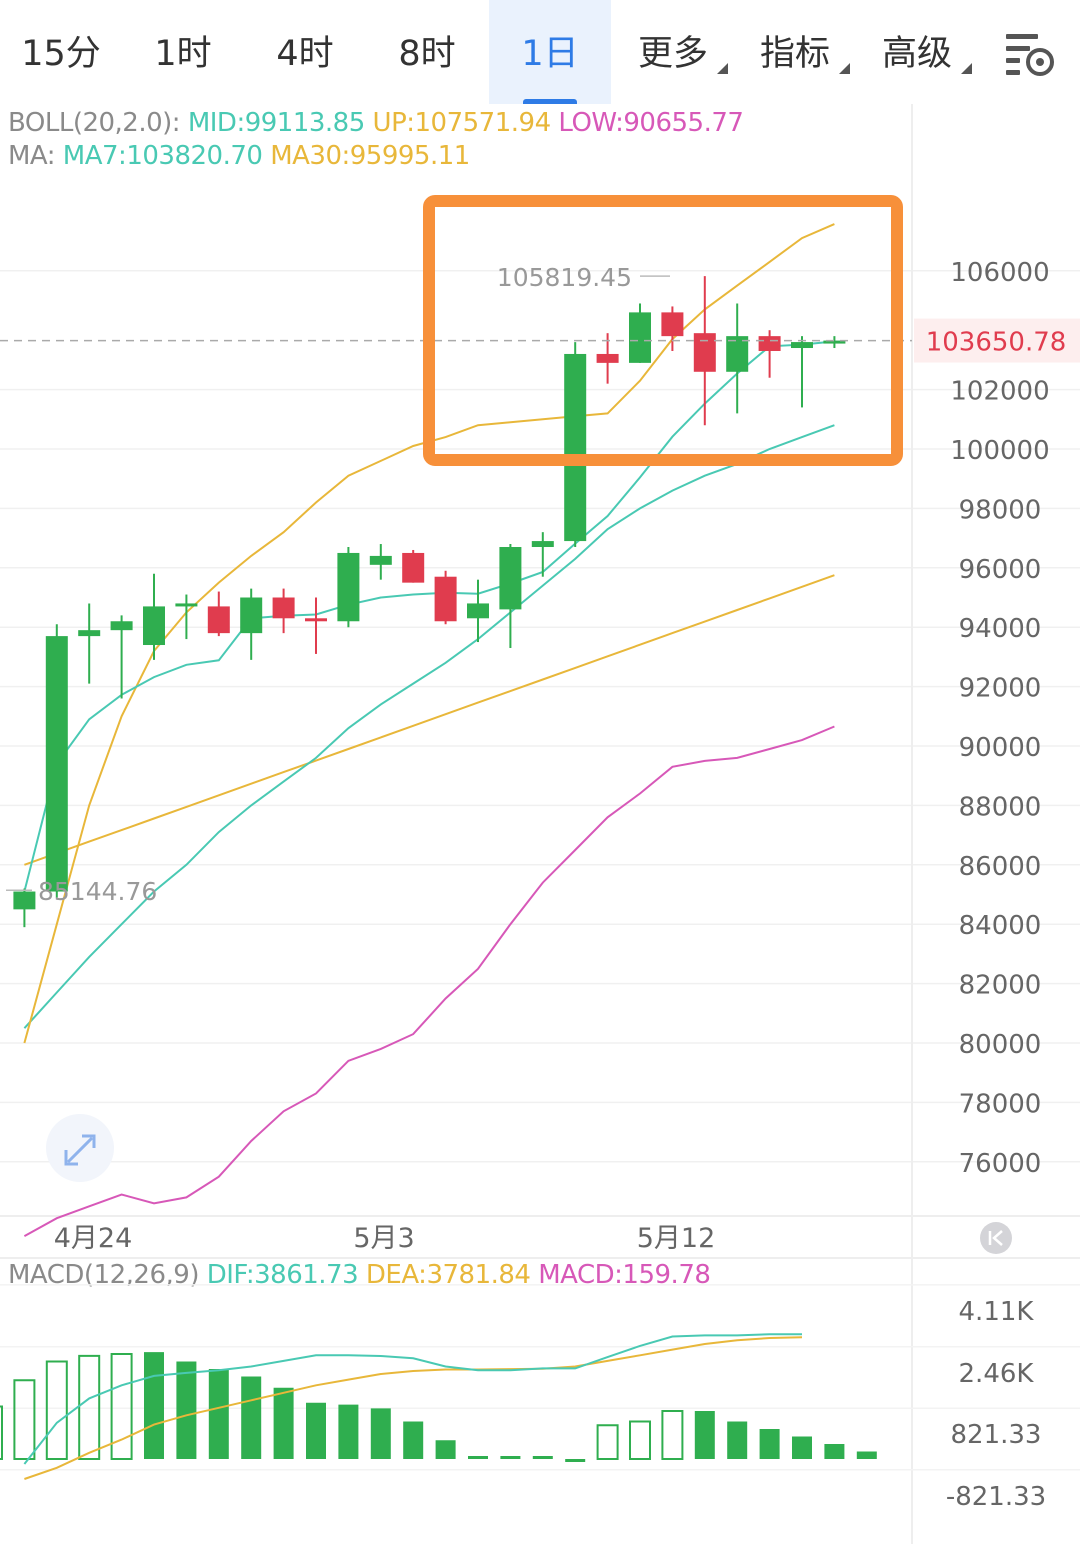 Image resolution: width=1080 pixels, height=1544 pixels. I want to click on y-tick-label: 86000, so click(1000, 867).